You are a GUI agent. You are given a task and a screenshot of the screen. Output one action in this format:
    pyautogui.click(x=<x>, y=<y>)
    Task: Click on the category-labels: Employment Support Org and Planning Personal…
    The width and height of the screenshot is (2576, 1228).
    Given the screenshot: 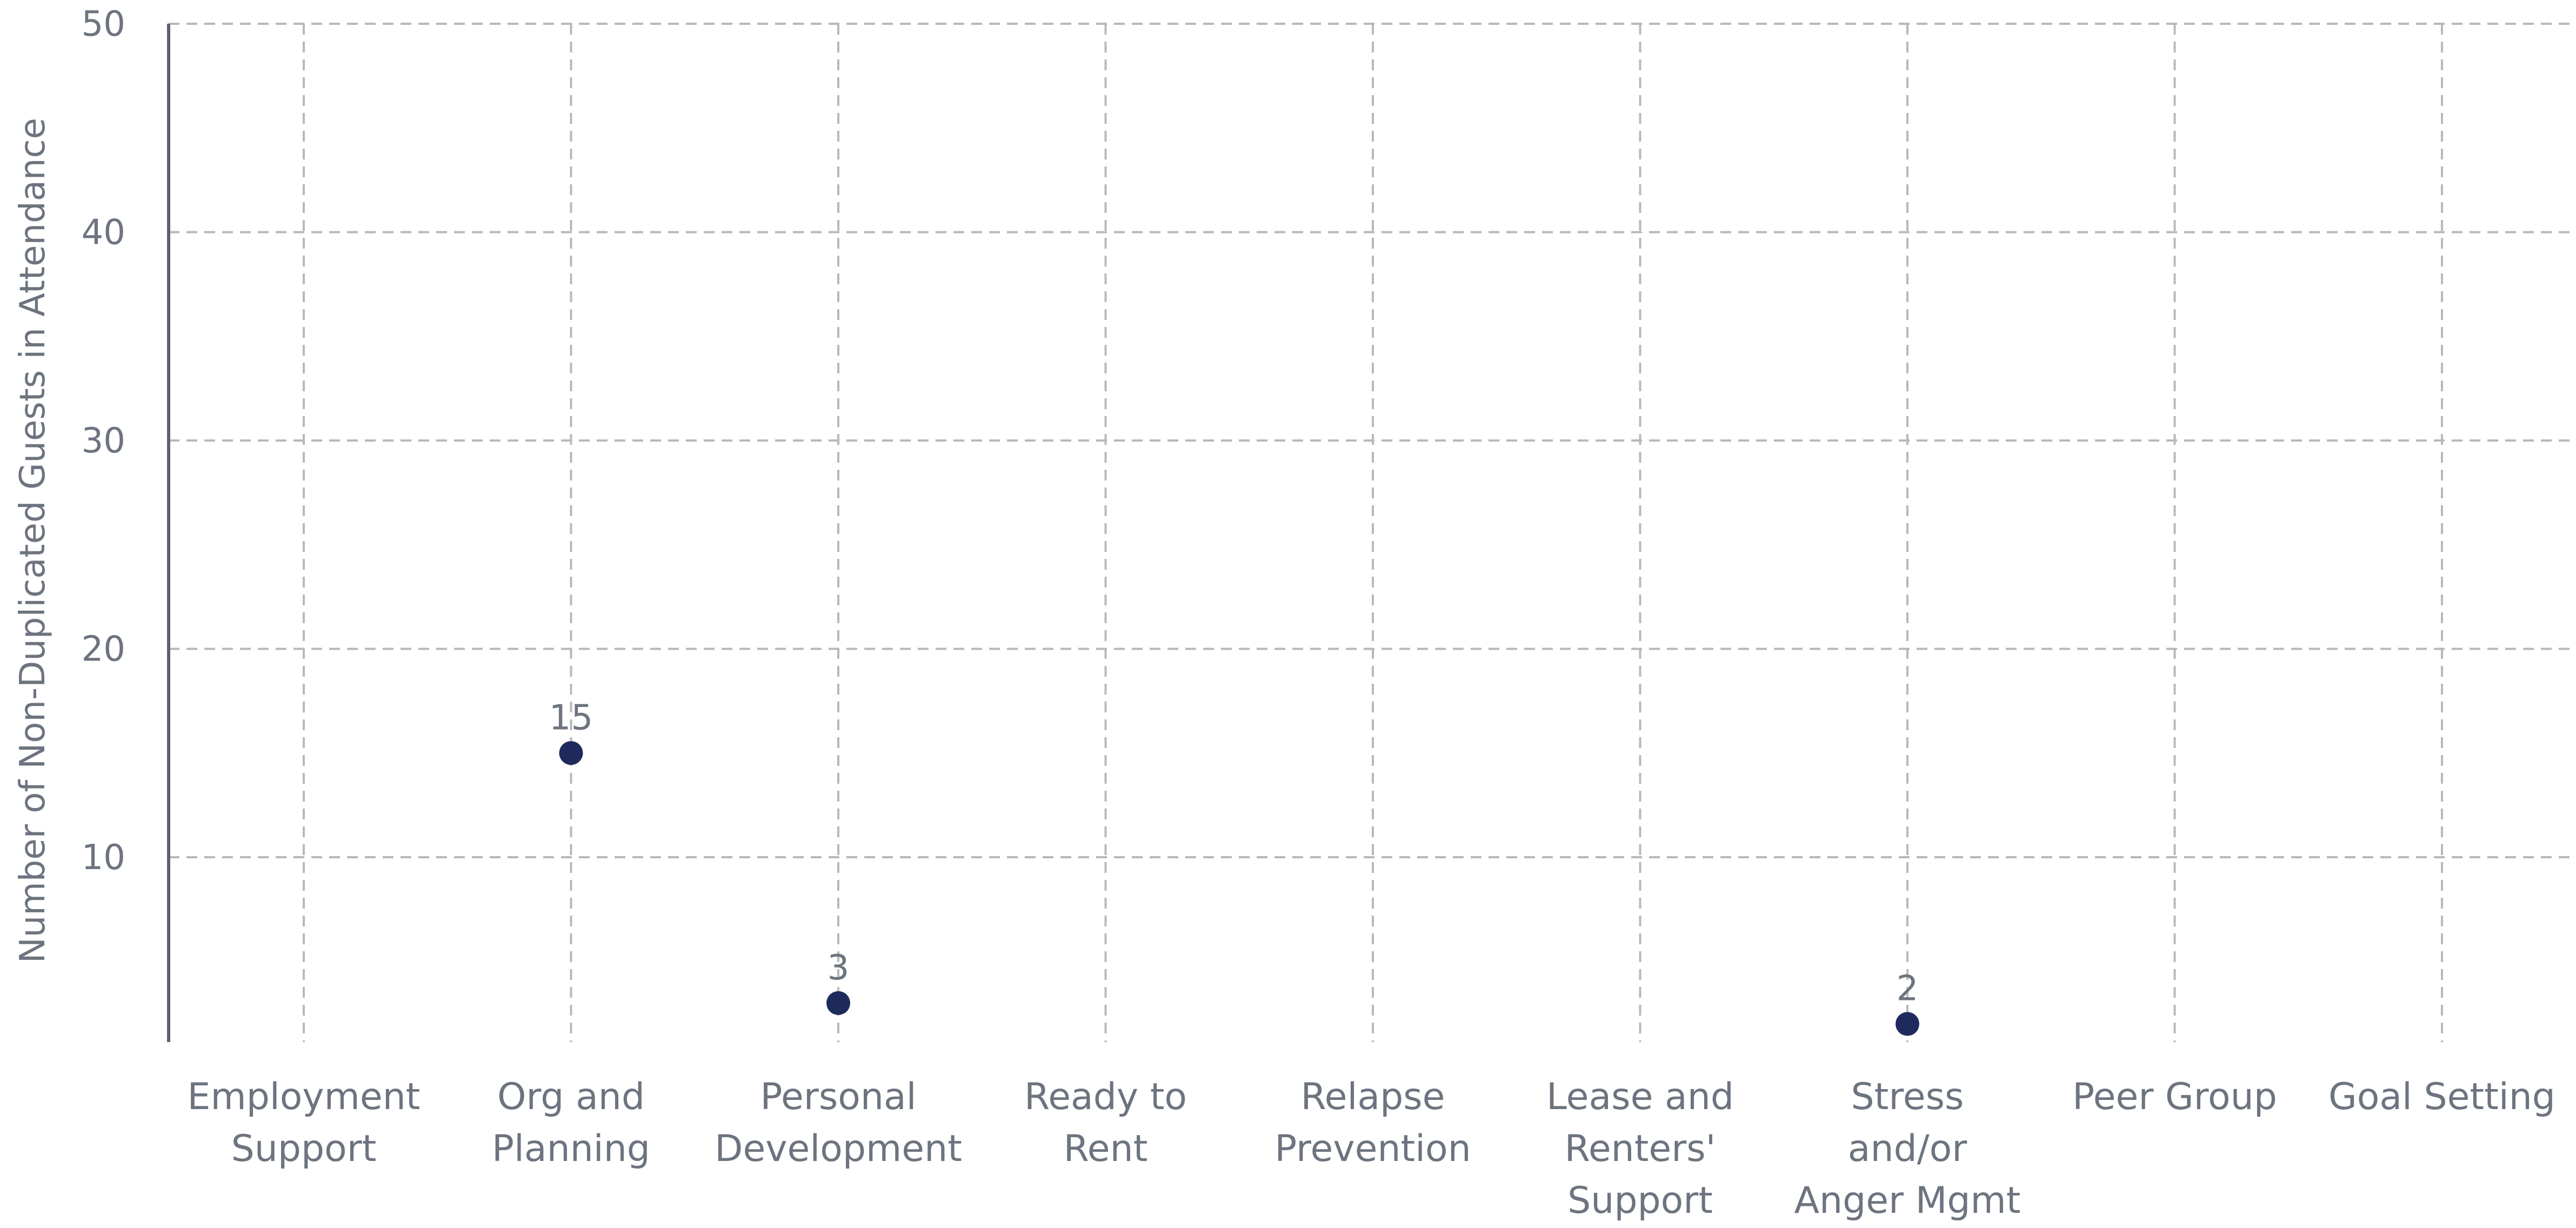 What is the action you would take?
    pyautogui.click(x=1372, y=1149)
    